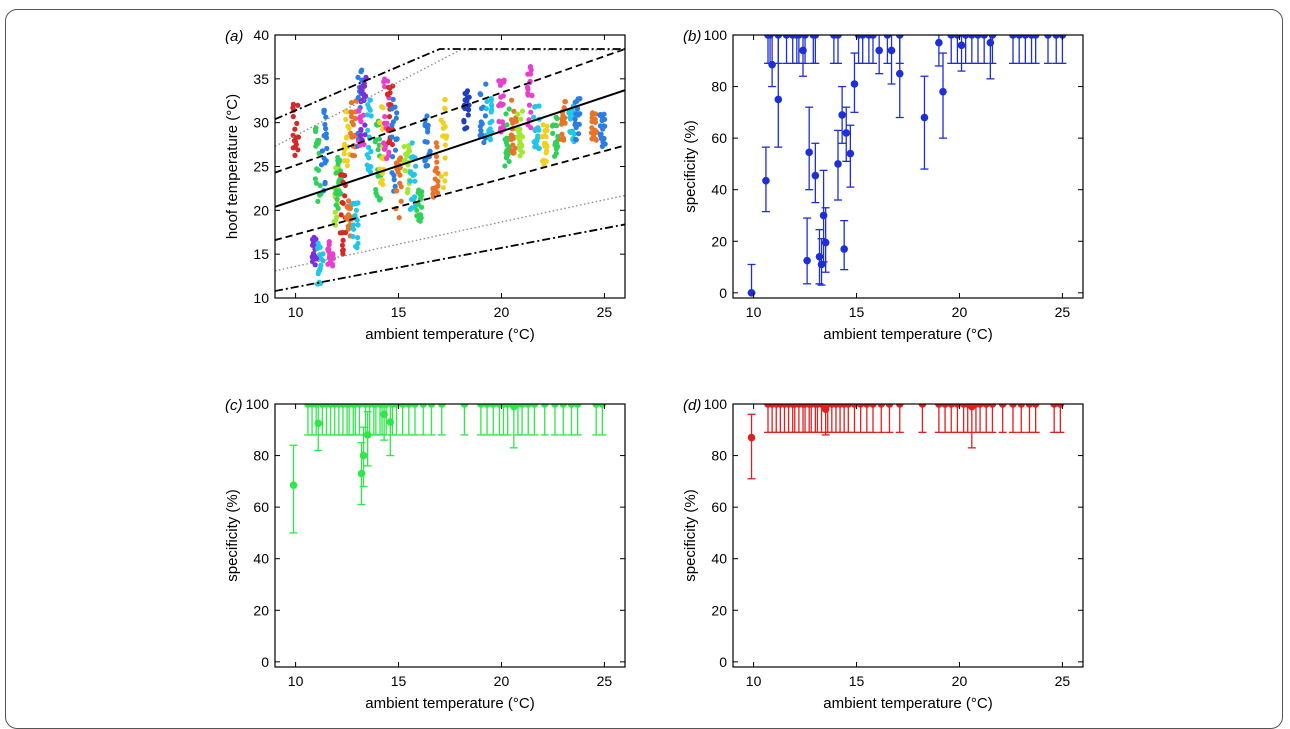 Image resolution: width=1290 pixels, height=729 pixels. I want to click on interval-line-dashdot, so click(450, 257).